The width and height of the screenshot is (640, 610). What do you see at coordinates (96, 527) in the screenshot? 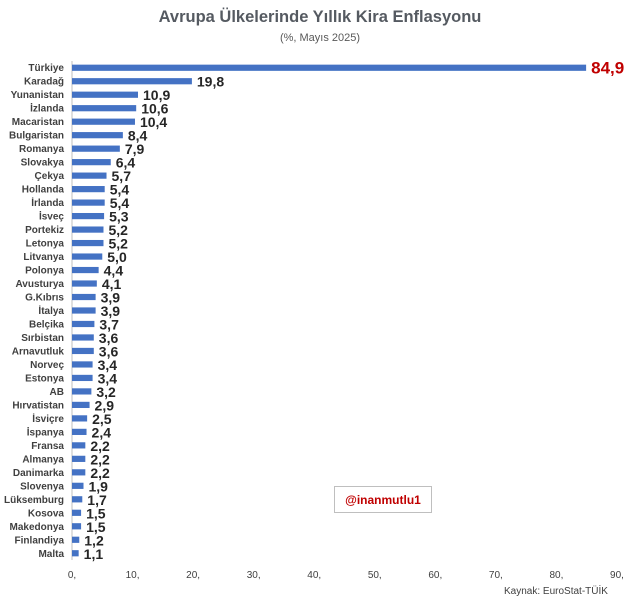
I see `data-label: 1,5` at bounding box center [96, 527].